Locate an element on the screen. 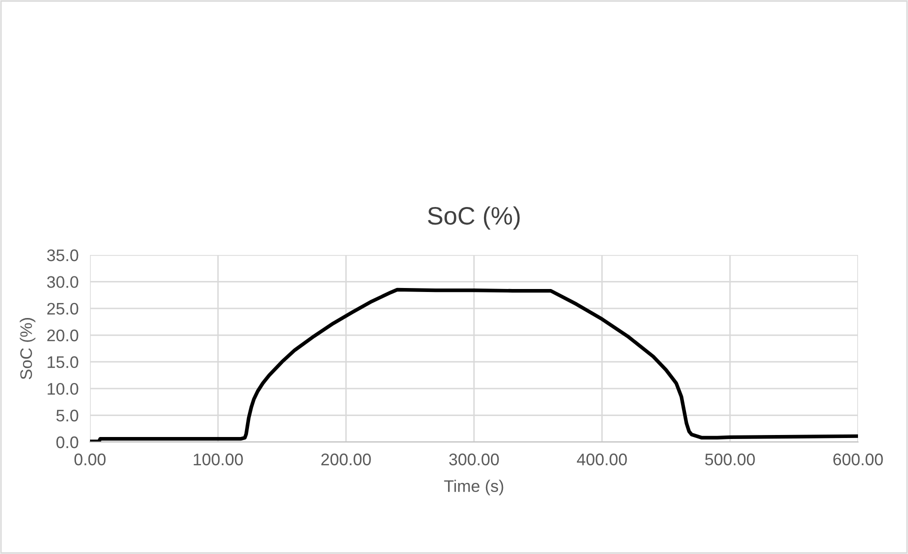 This screenshot has width=908, height=554. x-axis-title: Time (s) is located at coordinates (474, 488).